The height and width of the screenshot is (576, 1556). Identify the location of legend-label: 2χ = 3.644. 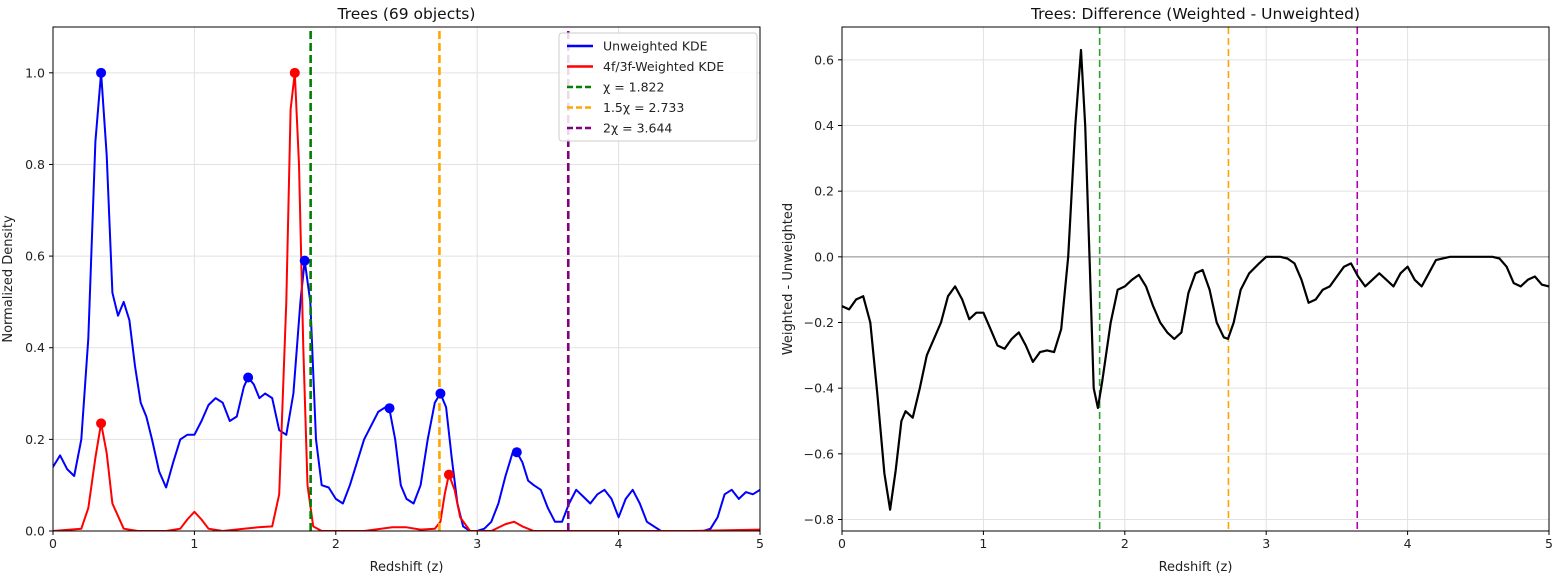
(637, 128).